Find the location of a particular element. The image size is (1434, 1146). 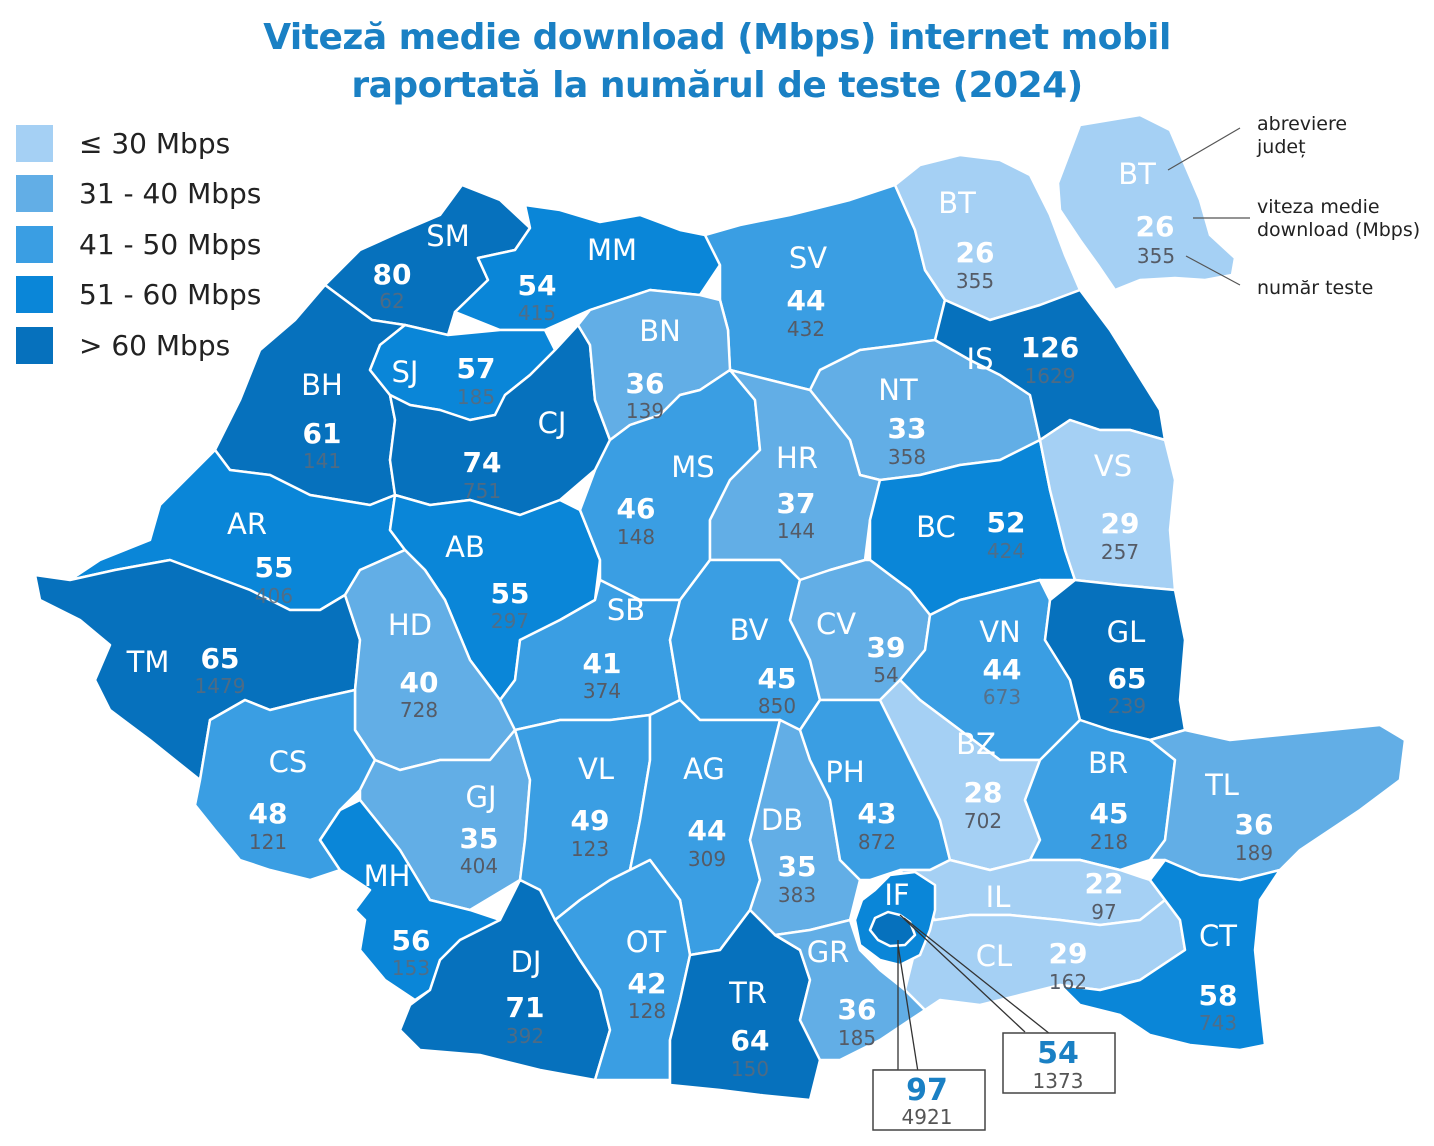

key-label-tests: număr teste is located at coordinates (1315, 288).